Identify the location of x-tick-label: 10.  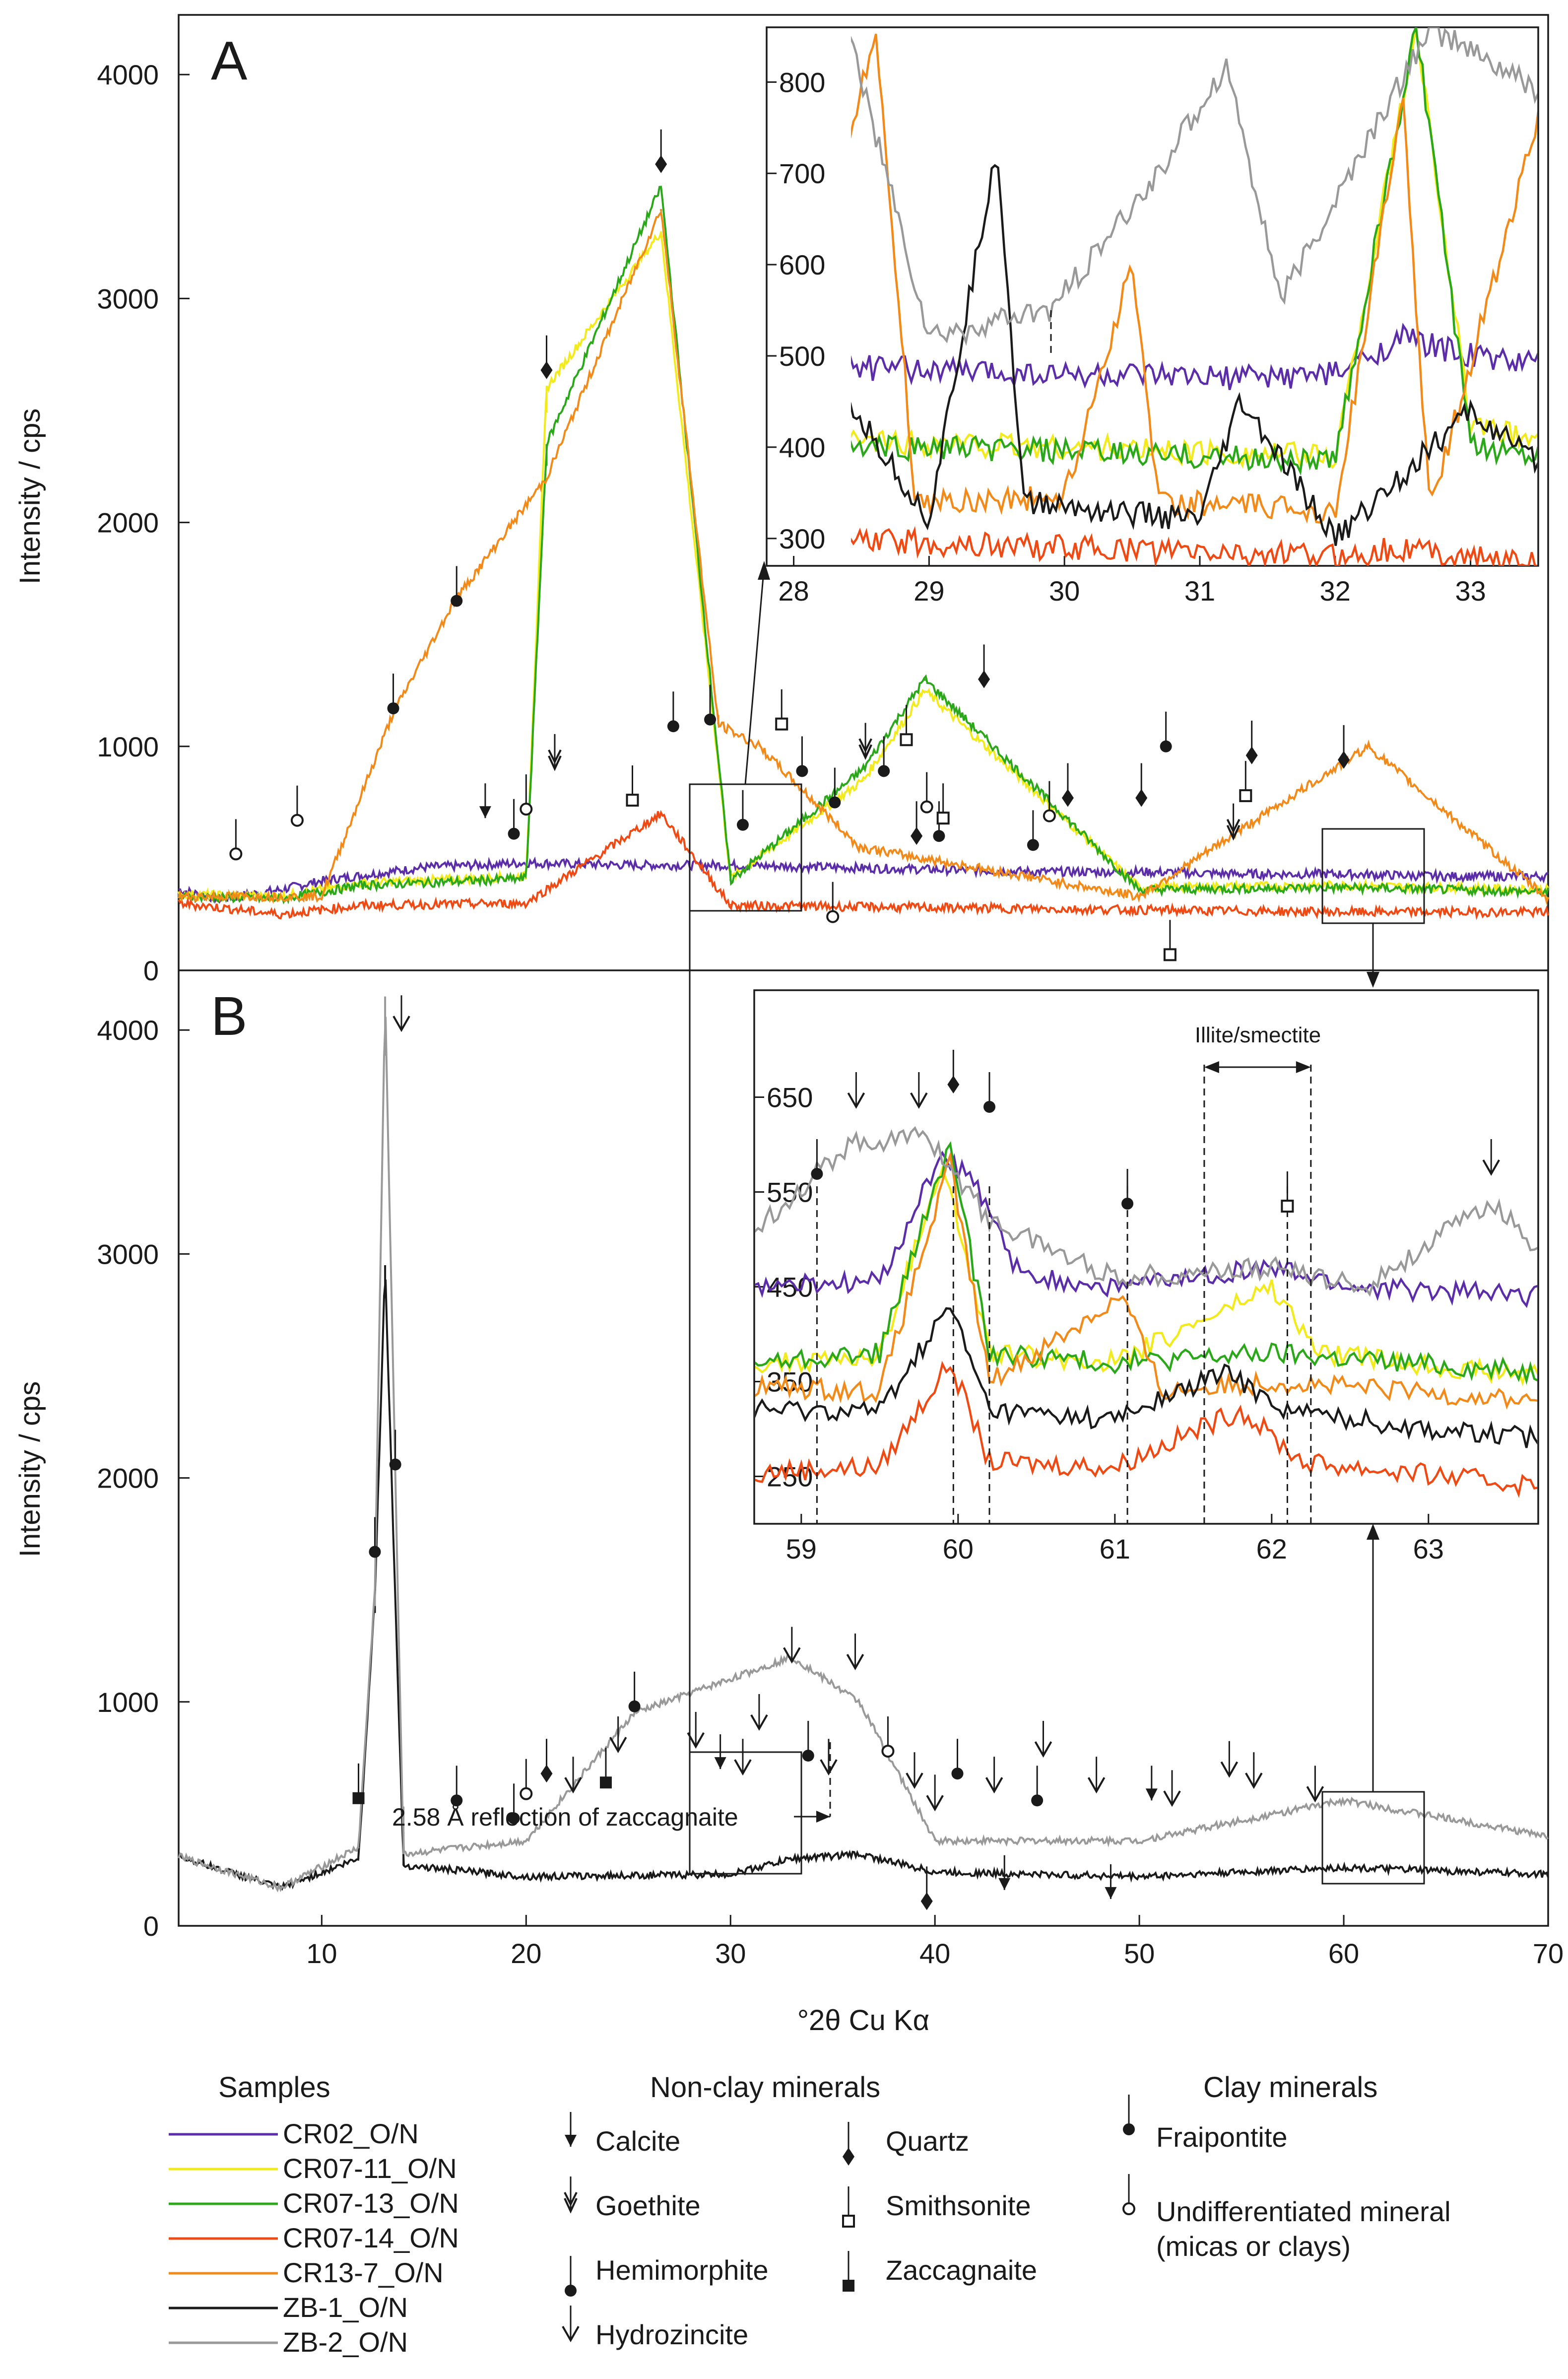
(321, 1953).